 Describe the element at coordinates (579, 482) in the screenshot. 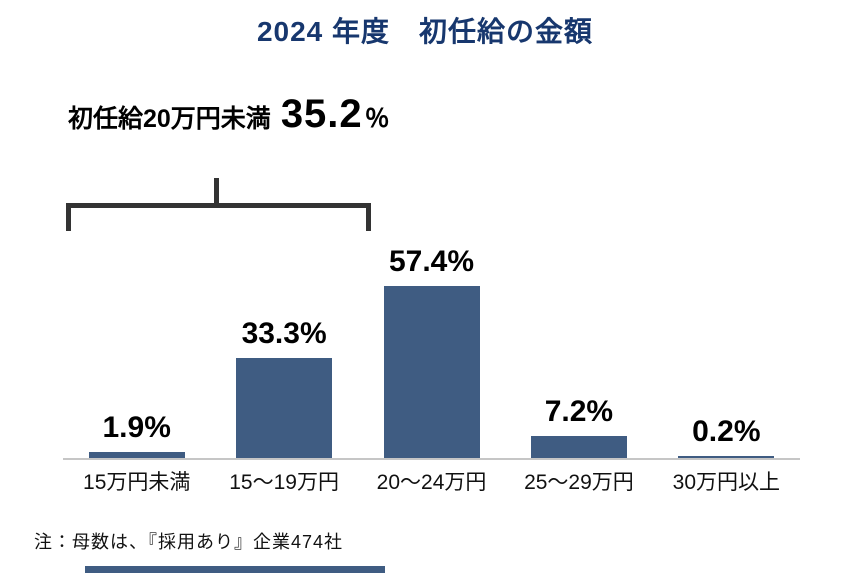

I see `category-label: 25〜29万円` at that location.